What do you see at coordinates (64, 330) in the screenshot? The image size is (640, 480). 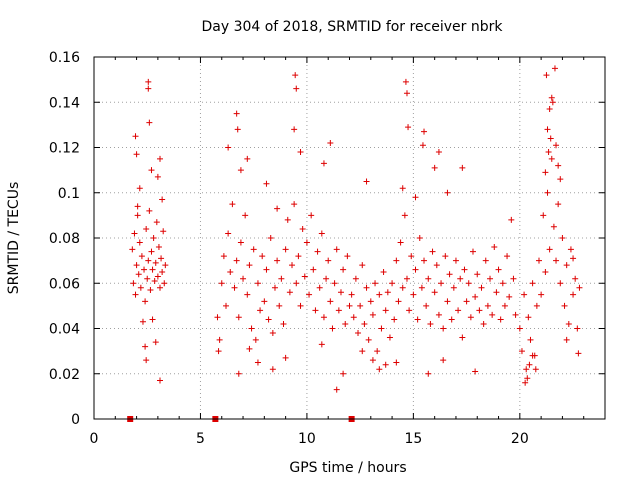 I see `y-tick-label: 0.04` at bounding box center [64, 330].